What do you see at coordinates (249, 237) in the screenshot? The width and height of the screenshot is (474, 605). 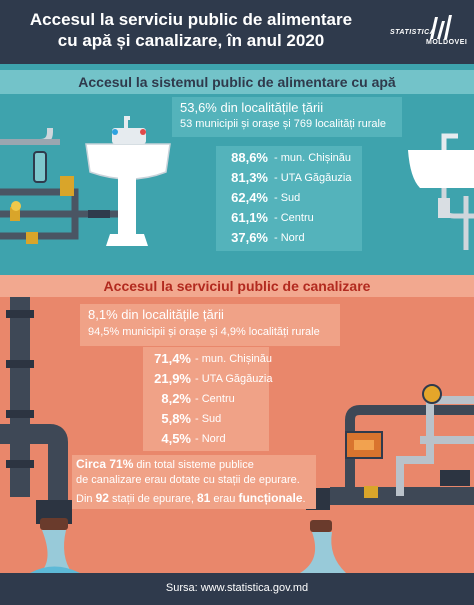 I see `region-percent: 37,6%` at bounding box center [249, 237].